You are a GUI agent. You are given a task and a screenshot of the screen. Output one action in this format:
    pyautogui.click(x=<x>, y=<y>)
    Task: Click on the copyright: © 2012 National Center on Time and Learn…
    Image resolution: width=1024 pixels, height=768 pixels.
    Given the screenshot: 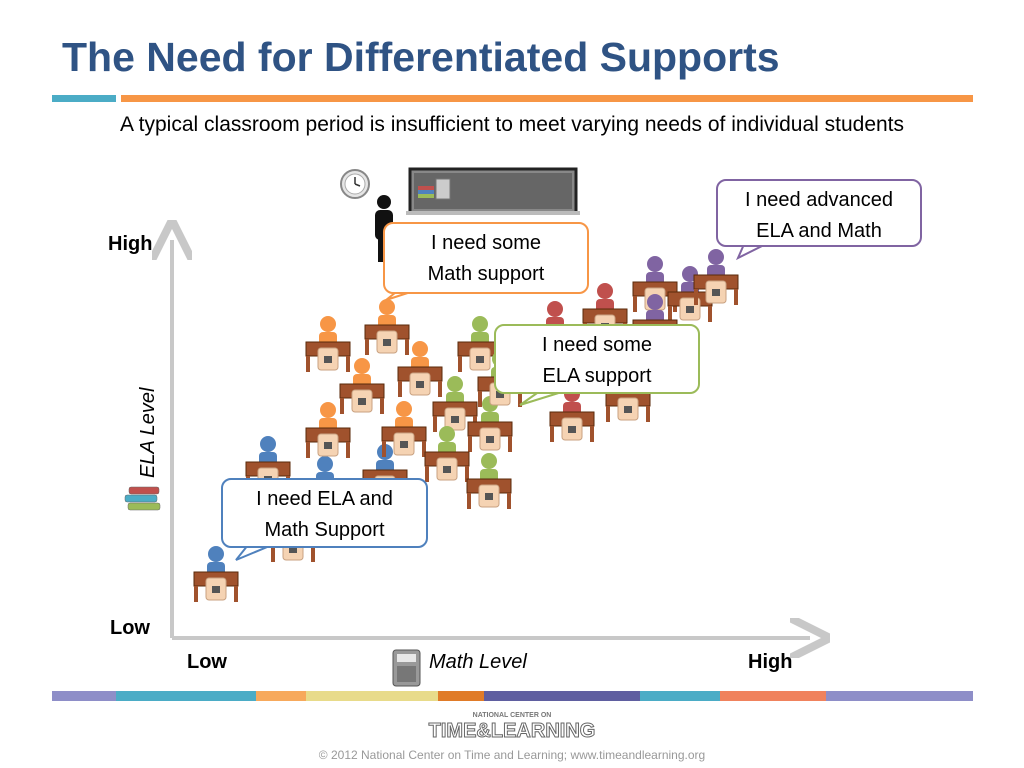 What is the action you would take?
    pyautogui.click(x=512, y=755)
    